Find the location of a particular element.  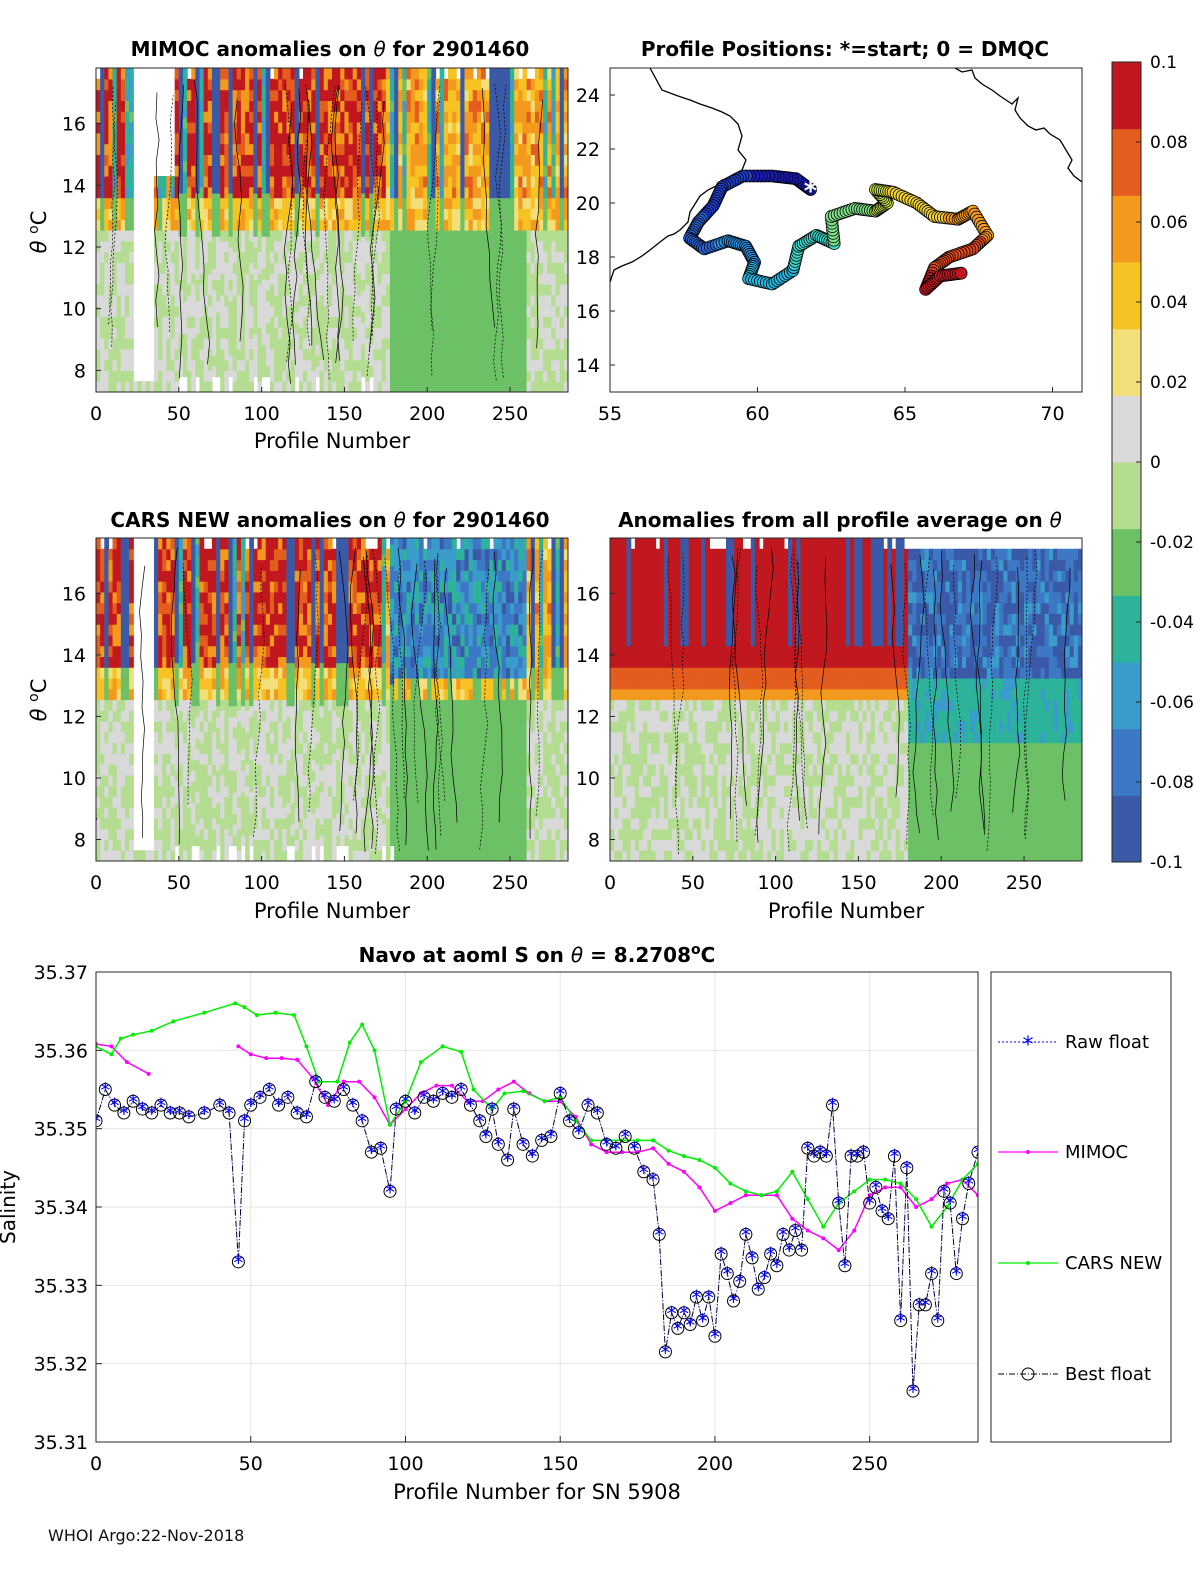

colorbar-gradient is located at coordinates (1126, 462).